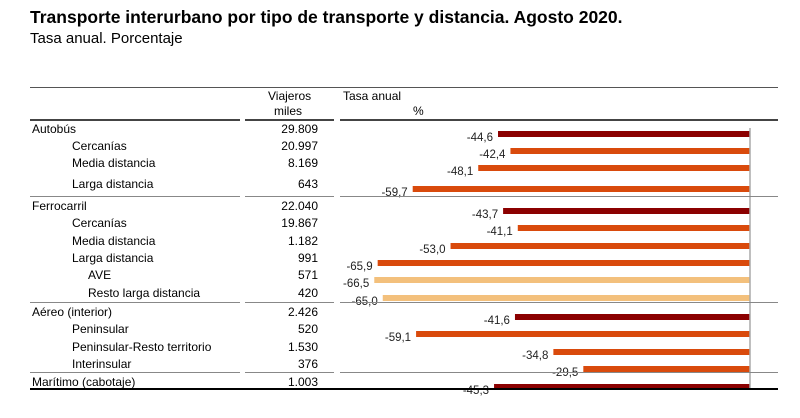 This screenshot has height=418, width=800. I want to click on group-rule-1c, so click(559, 196).